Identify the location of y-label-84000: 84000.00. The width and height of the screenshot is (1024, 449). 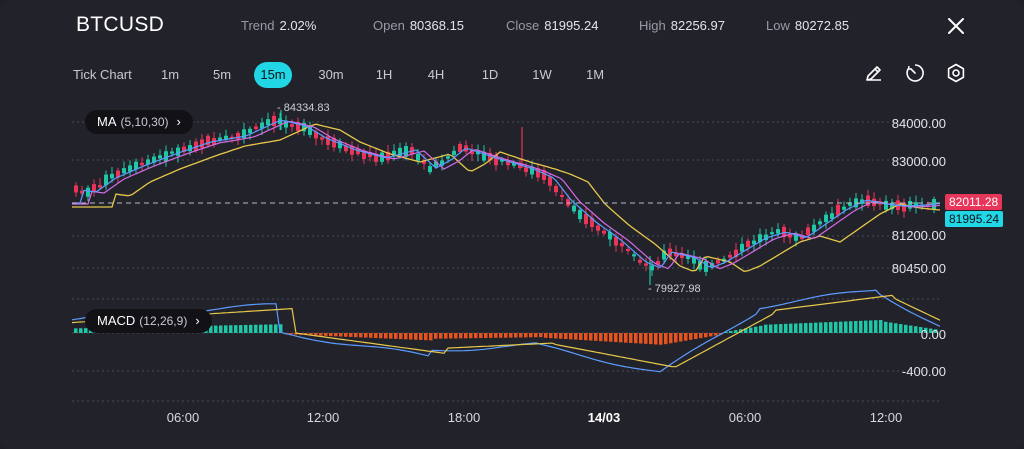
(918, 123).